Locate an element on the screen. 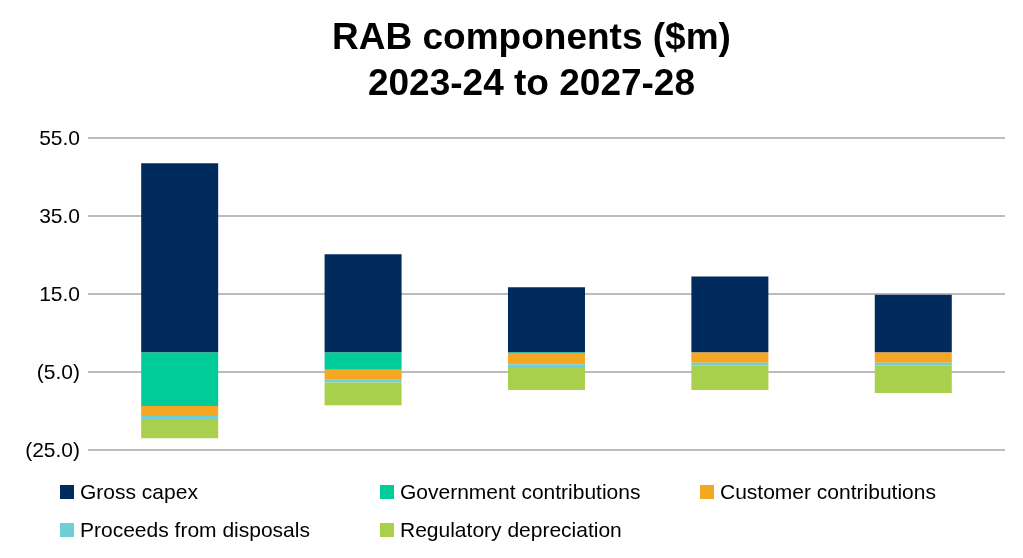 The width and height of the screenshot is (1023, 558). y-tick-label: (25.0) is located at coordinates (52, 450).